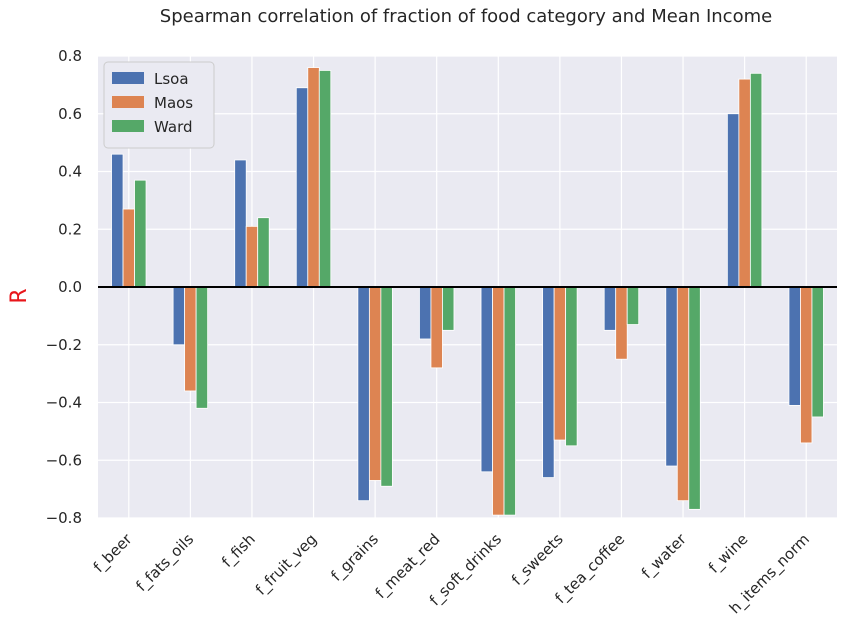  What do you see at coordinates (728, 553) in the screenshot?
I see `x-tick-label: f_wine` at bounding box center [728, 553].